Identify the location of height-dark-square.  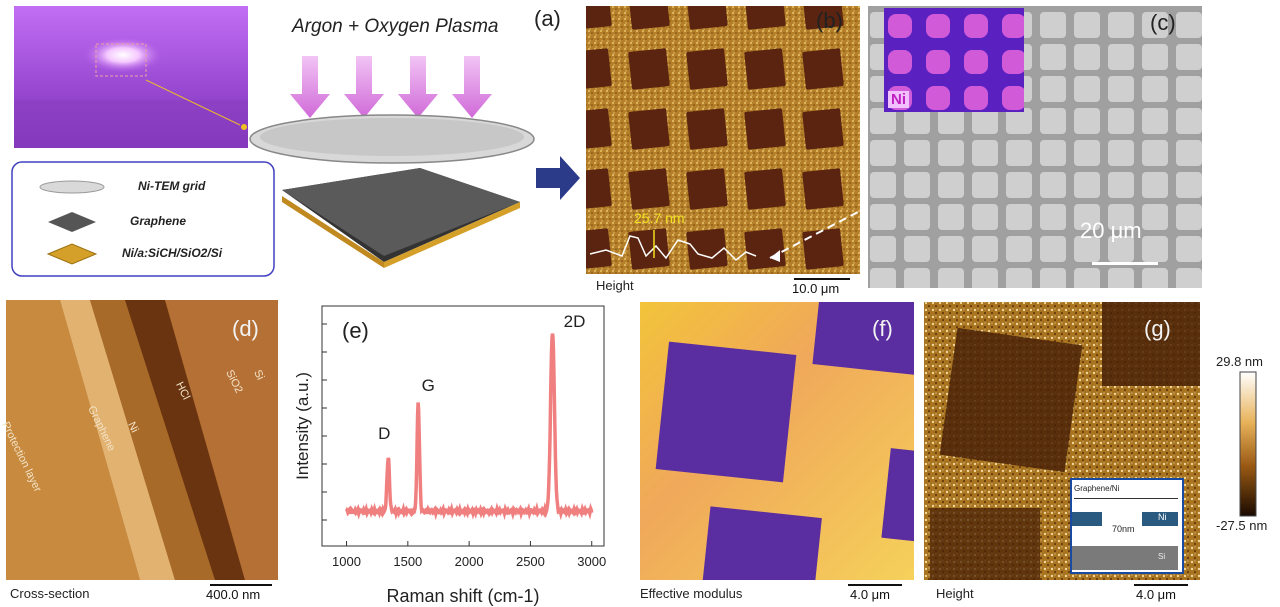
(1011, 400).